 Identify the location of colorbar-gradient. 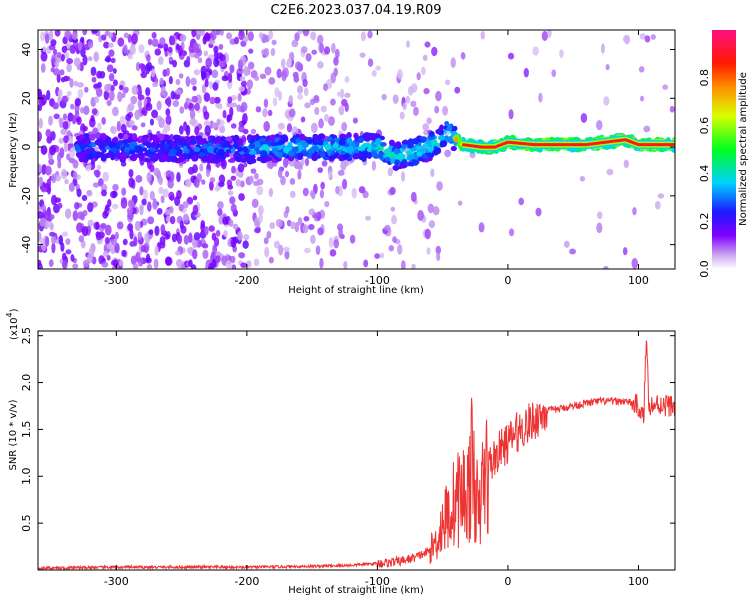
(724, 149).